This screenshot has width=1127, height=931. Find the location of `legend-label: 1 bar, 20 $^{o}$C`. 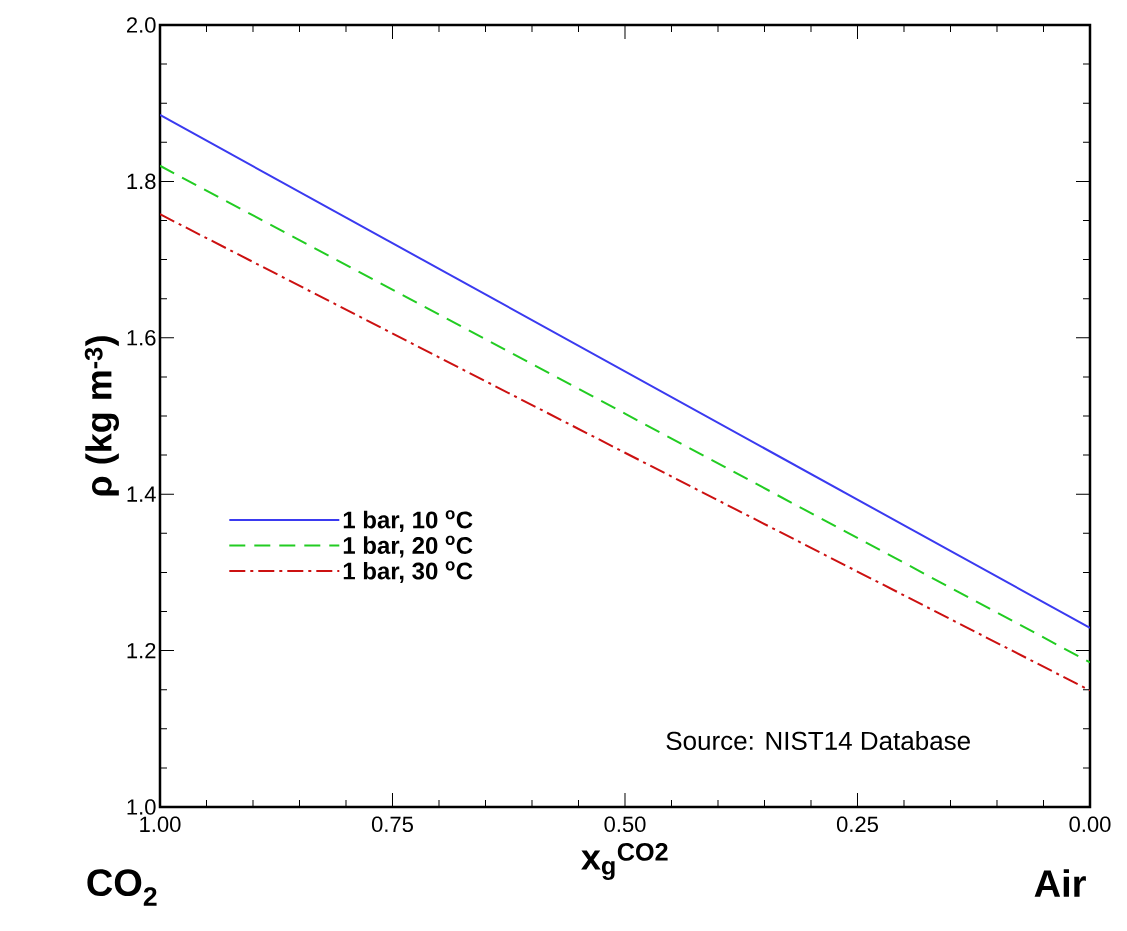

legend-label: 1 bar, 20 $^{o}$C is located at coordinates (408, 546).